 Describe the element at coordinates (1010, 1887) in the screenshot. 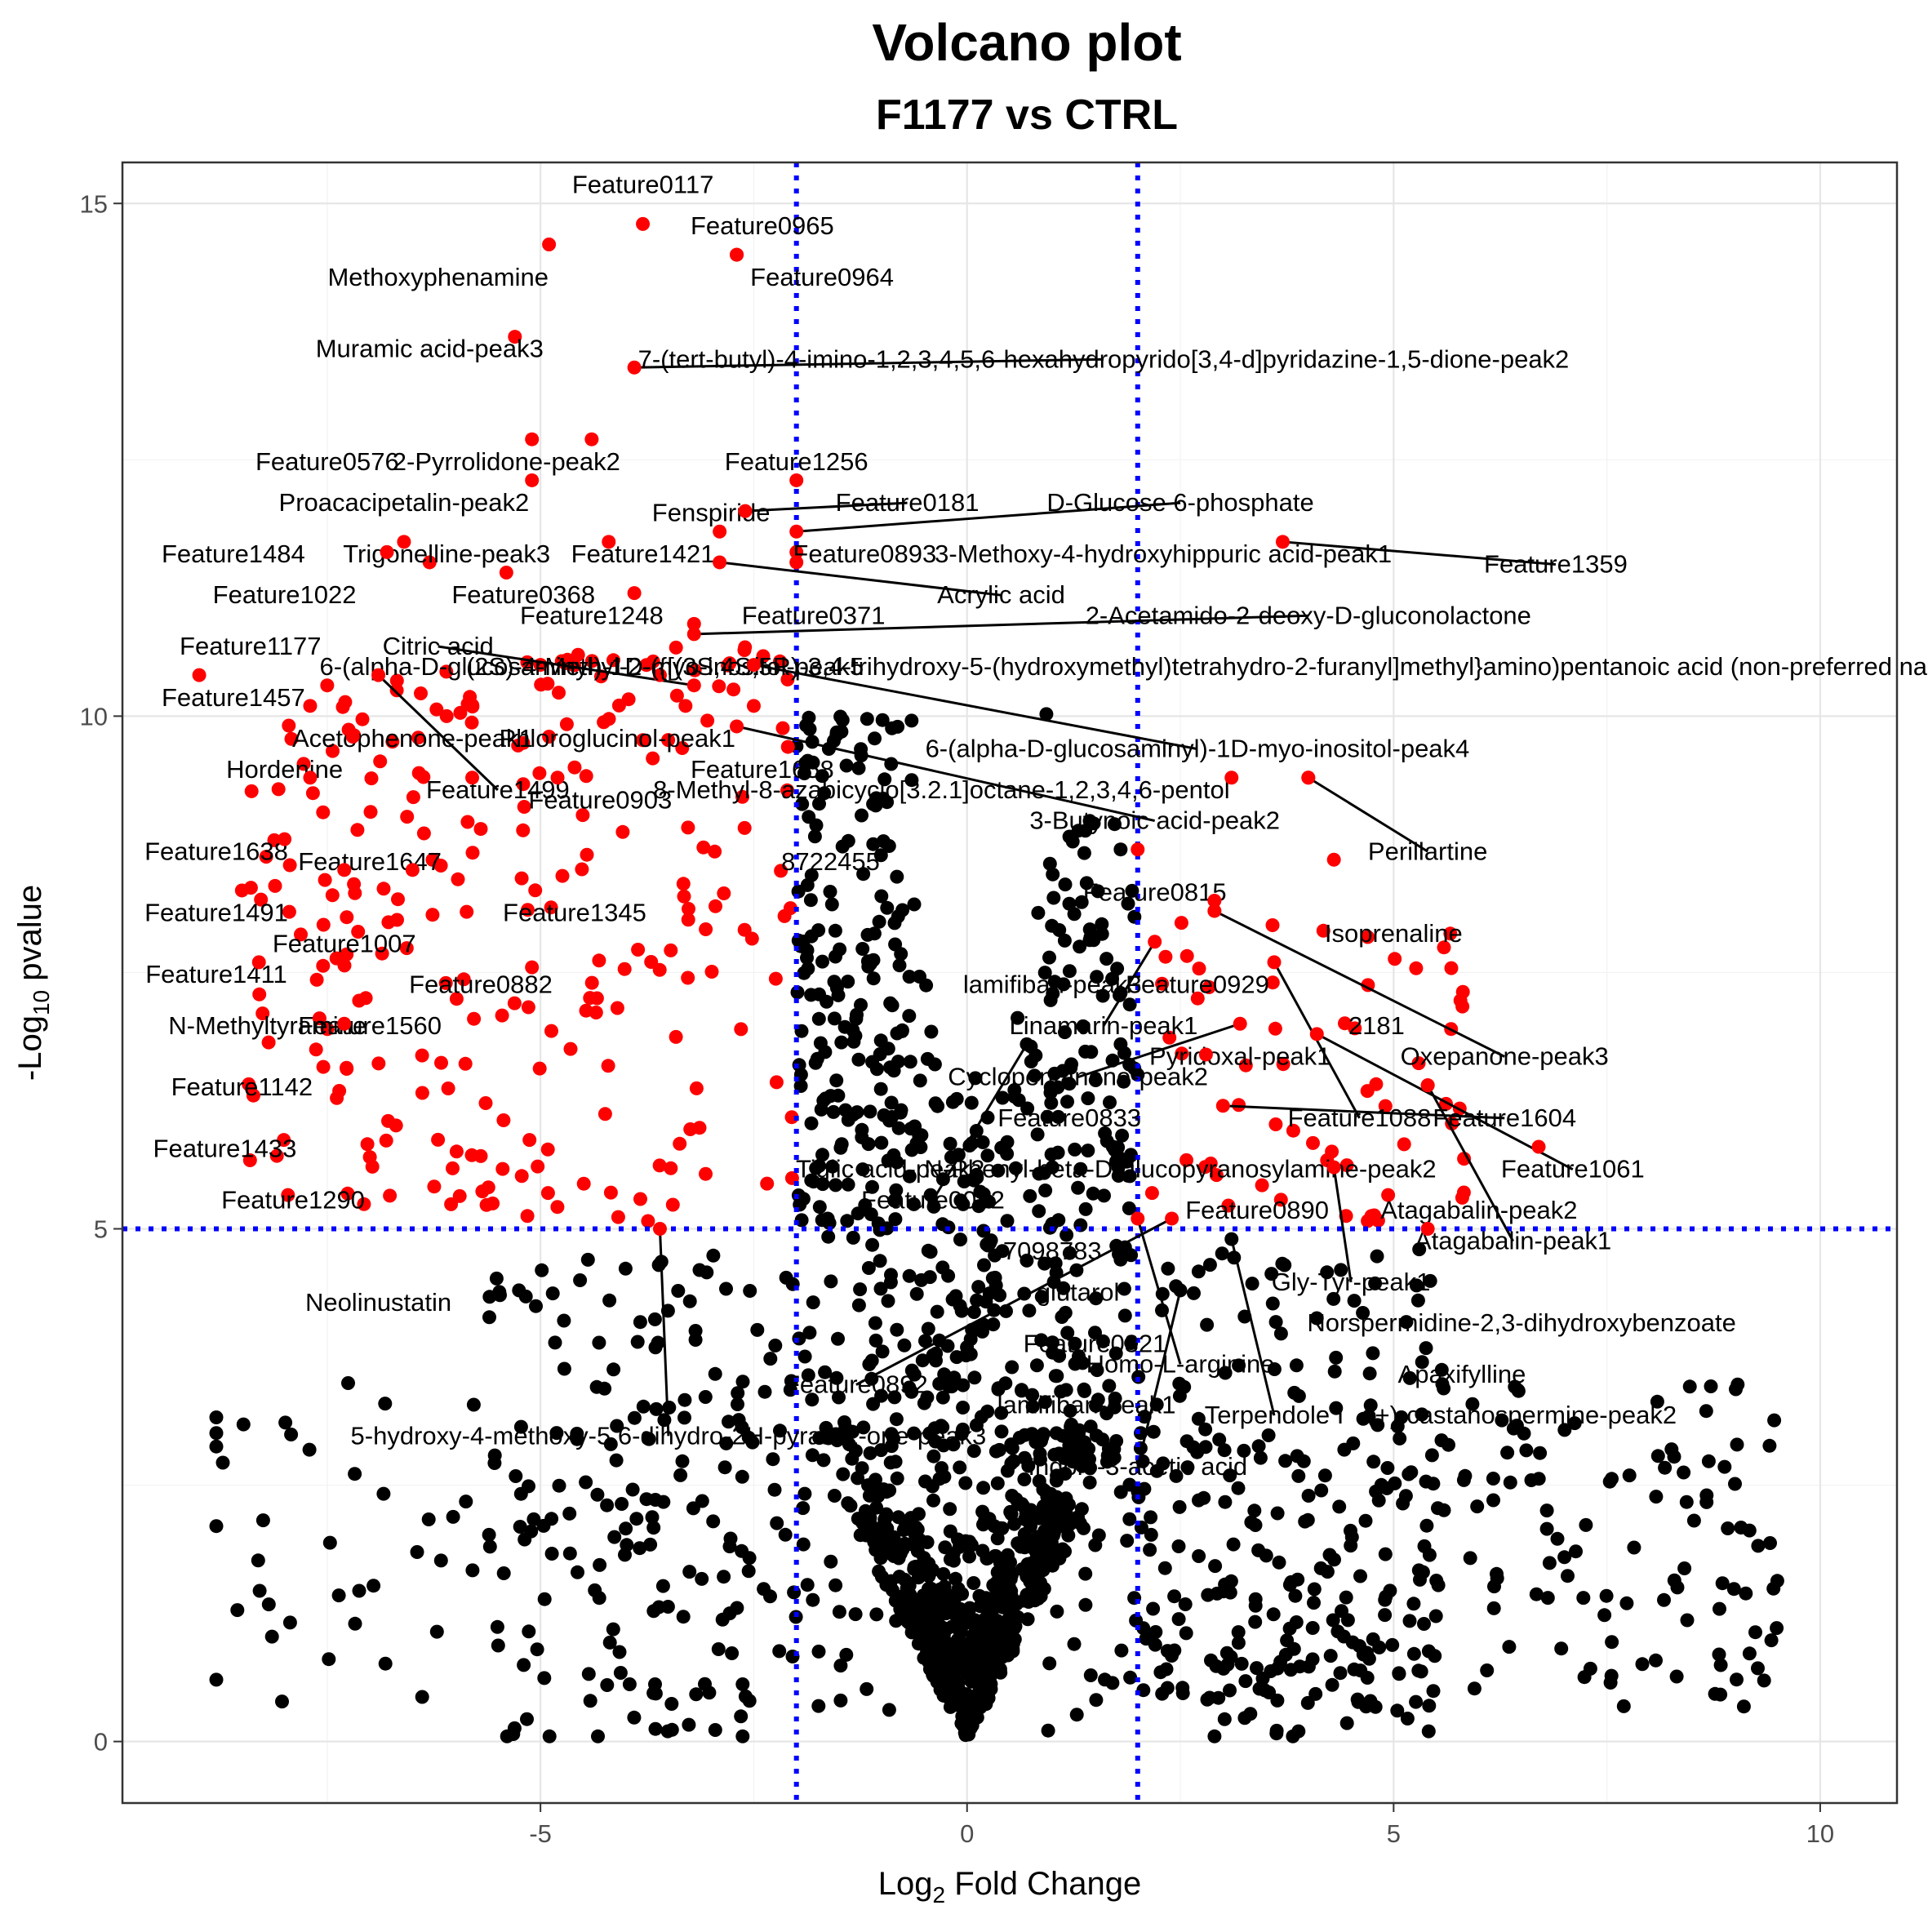

I see `x-axis-label: Log2 Fold Change` at that location.